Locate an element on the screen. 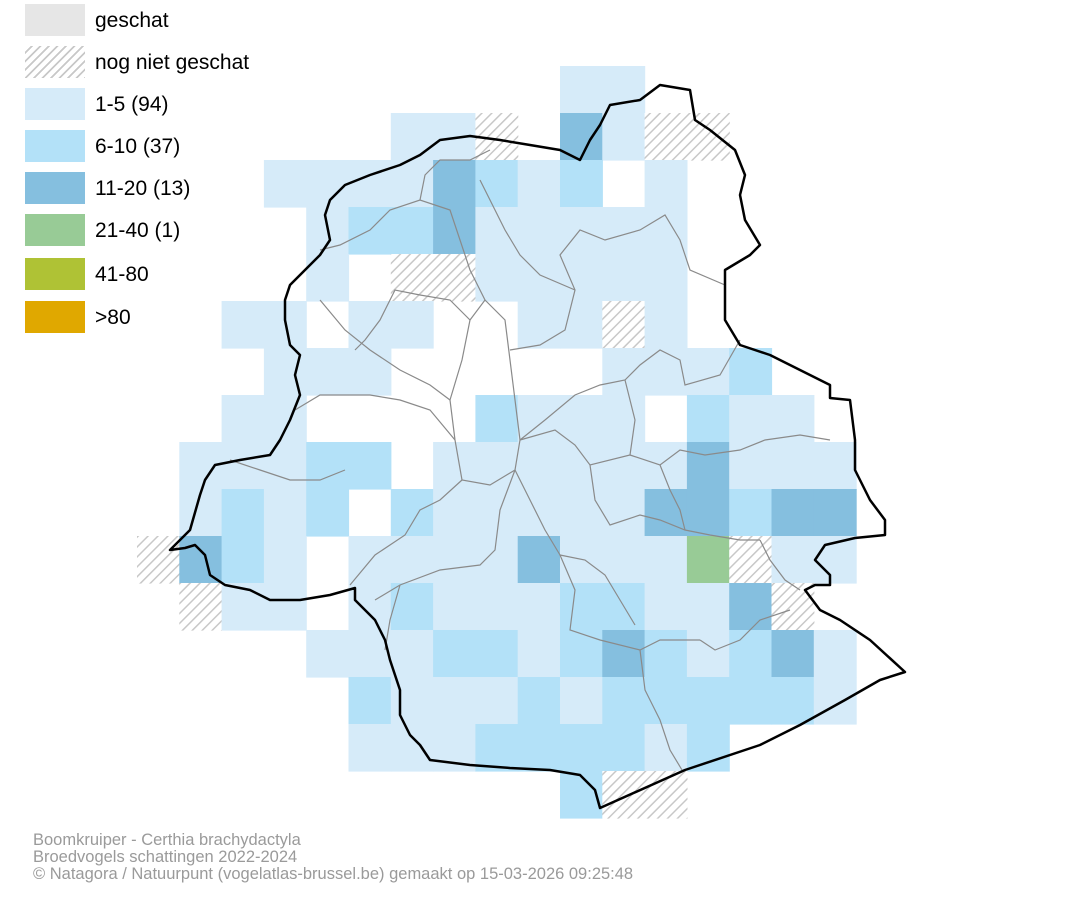 Image resolution: width=1074 pixels, height=900 pixels. legend-item-nog-niet-geschat: nog niet geschat is located at coordinates (175, 62).